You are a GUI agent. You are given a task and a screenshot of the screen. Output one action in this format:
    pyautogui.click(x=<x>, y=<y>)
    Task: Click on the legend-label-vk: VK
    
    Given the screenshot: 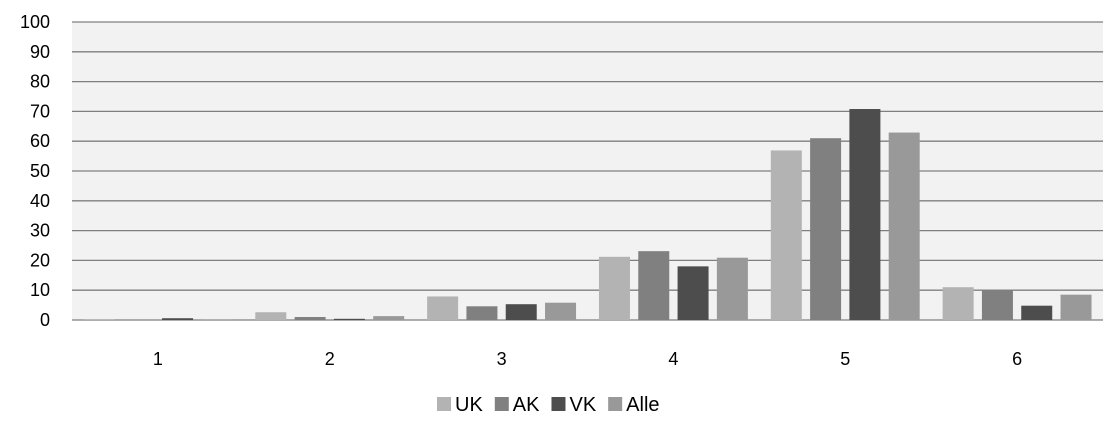 What is the action you would take?
    pyautogui.click(x=582, y=405)
    